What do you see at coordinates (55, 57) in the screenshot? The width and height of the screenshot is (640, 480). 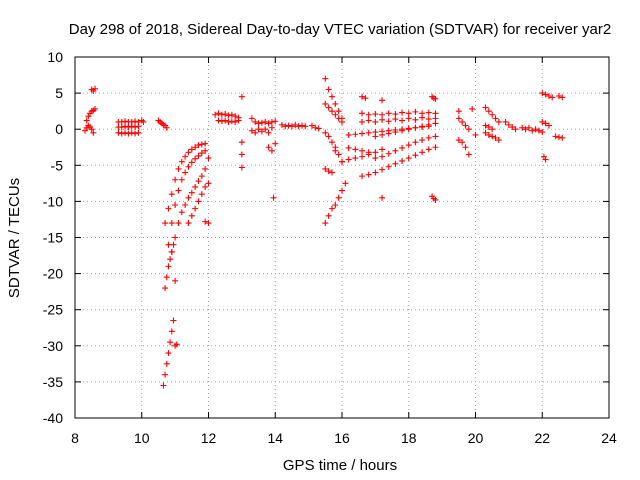 I see `y-tick-label: 10` at bounding box center [55, 57].